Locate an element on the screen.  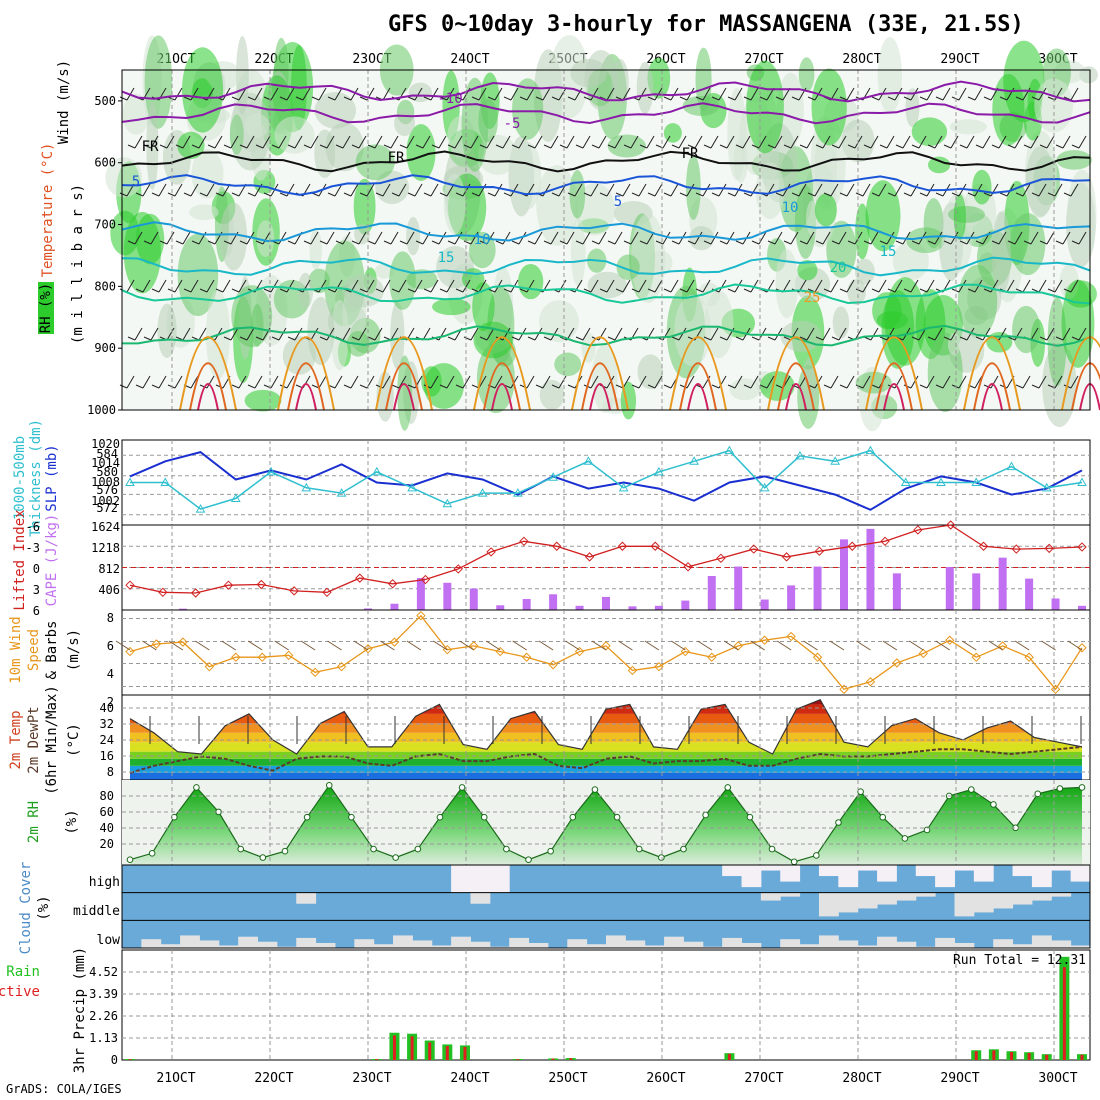
cloud-frame is located at coordinates (606, 906).